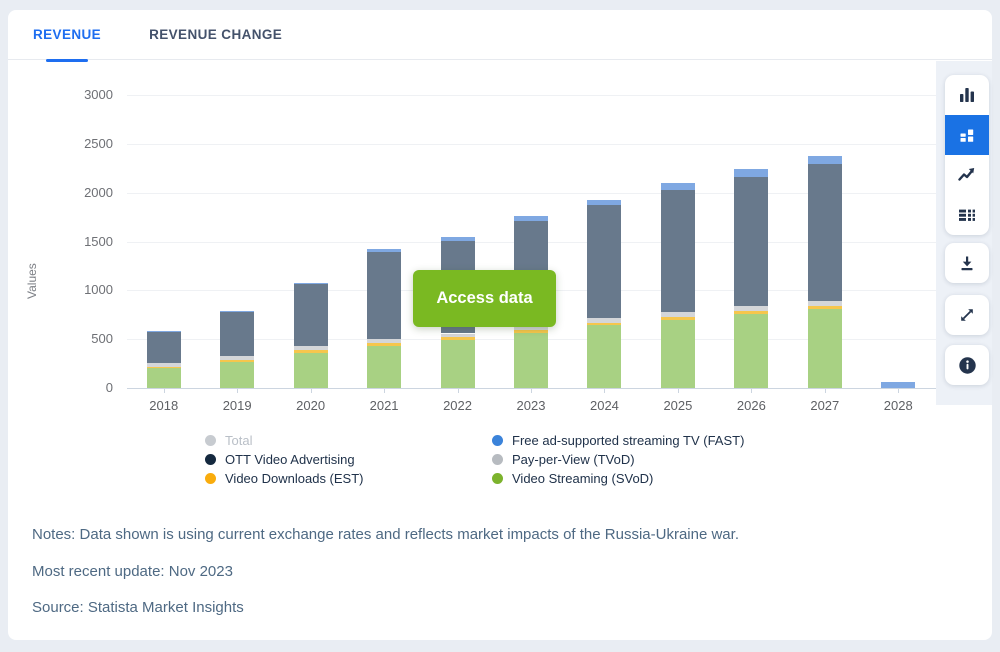 The width and height of the screenshot is (1000, 652). I want to click on chart-type-switcher, so click(967, 155).